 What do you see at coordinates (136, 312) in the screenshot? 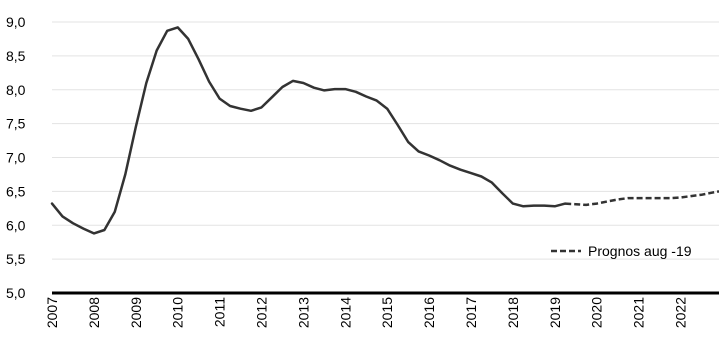
I see `x-tick-label: 2009` at bounding box center [136, 312].